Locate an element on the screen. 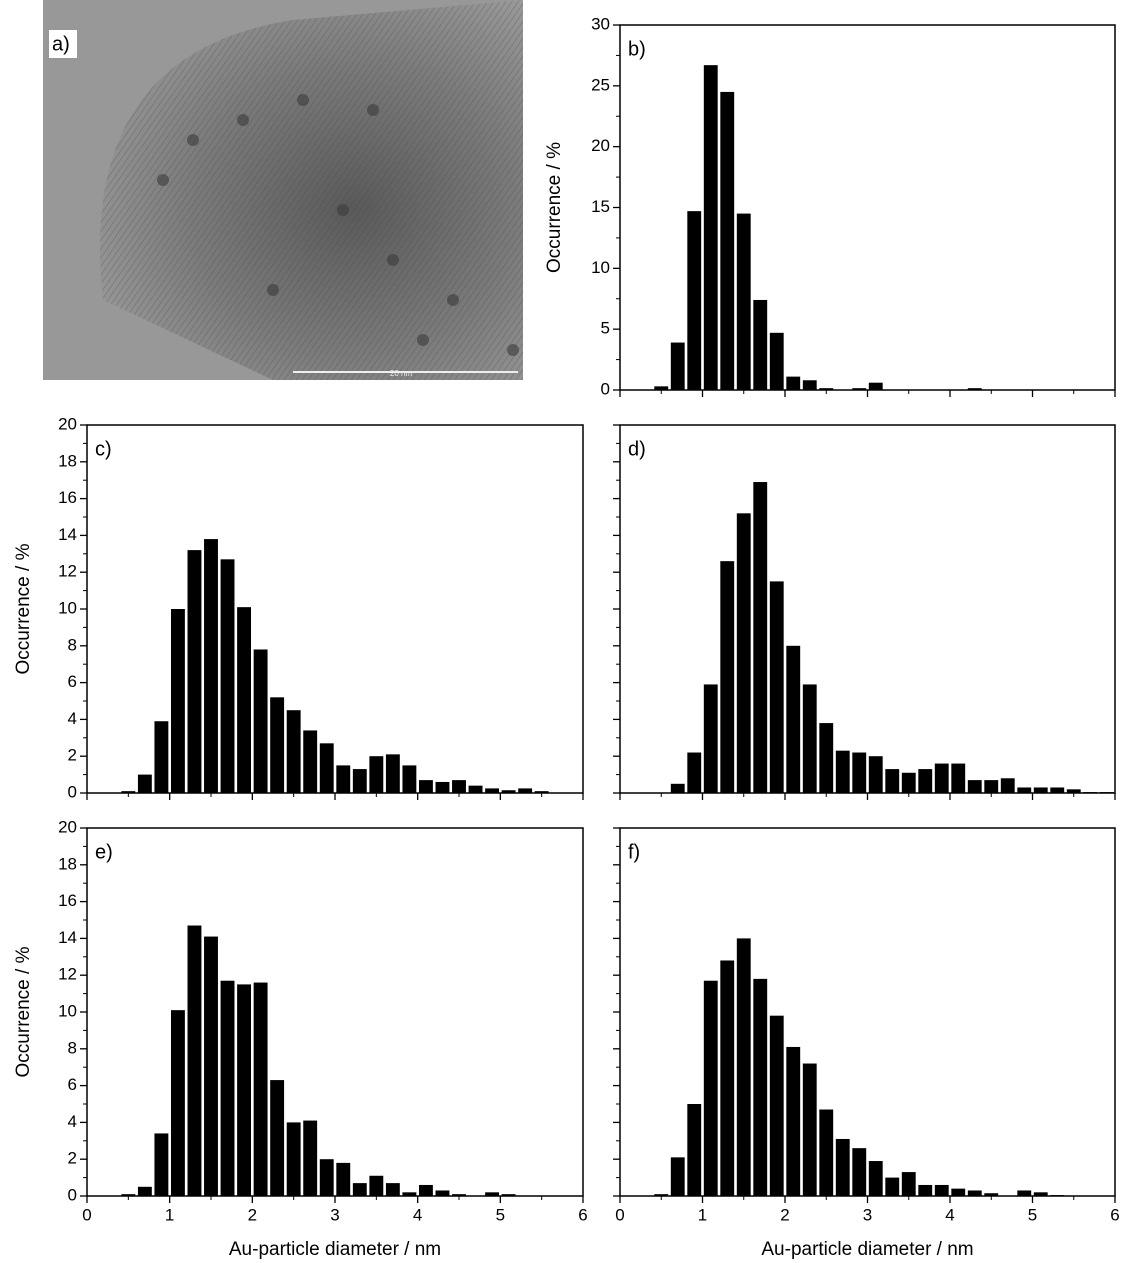 The height and width of the screenshot is (1263, 1122). x-tick-label: 2 is located at coordinates (784, 1214).